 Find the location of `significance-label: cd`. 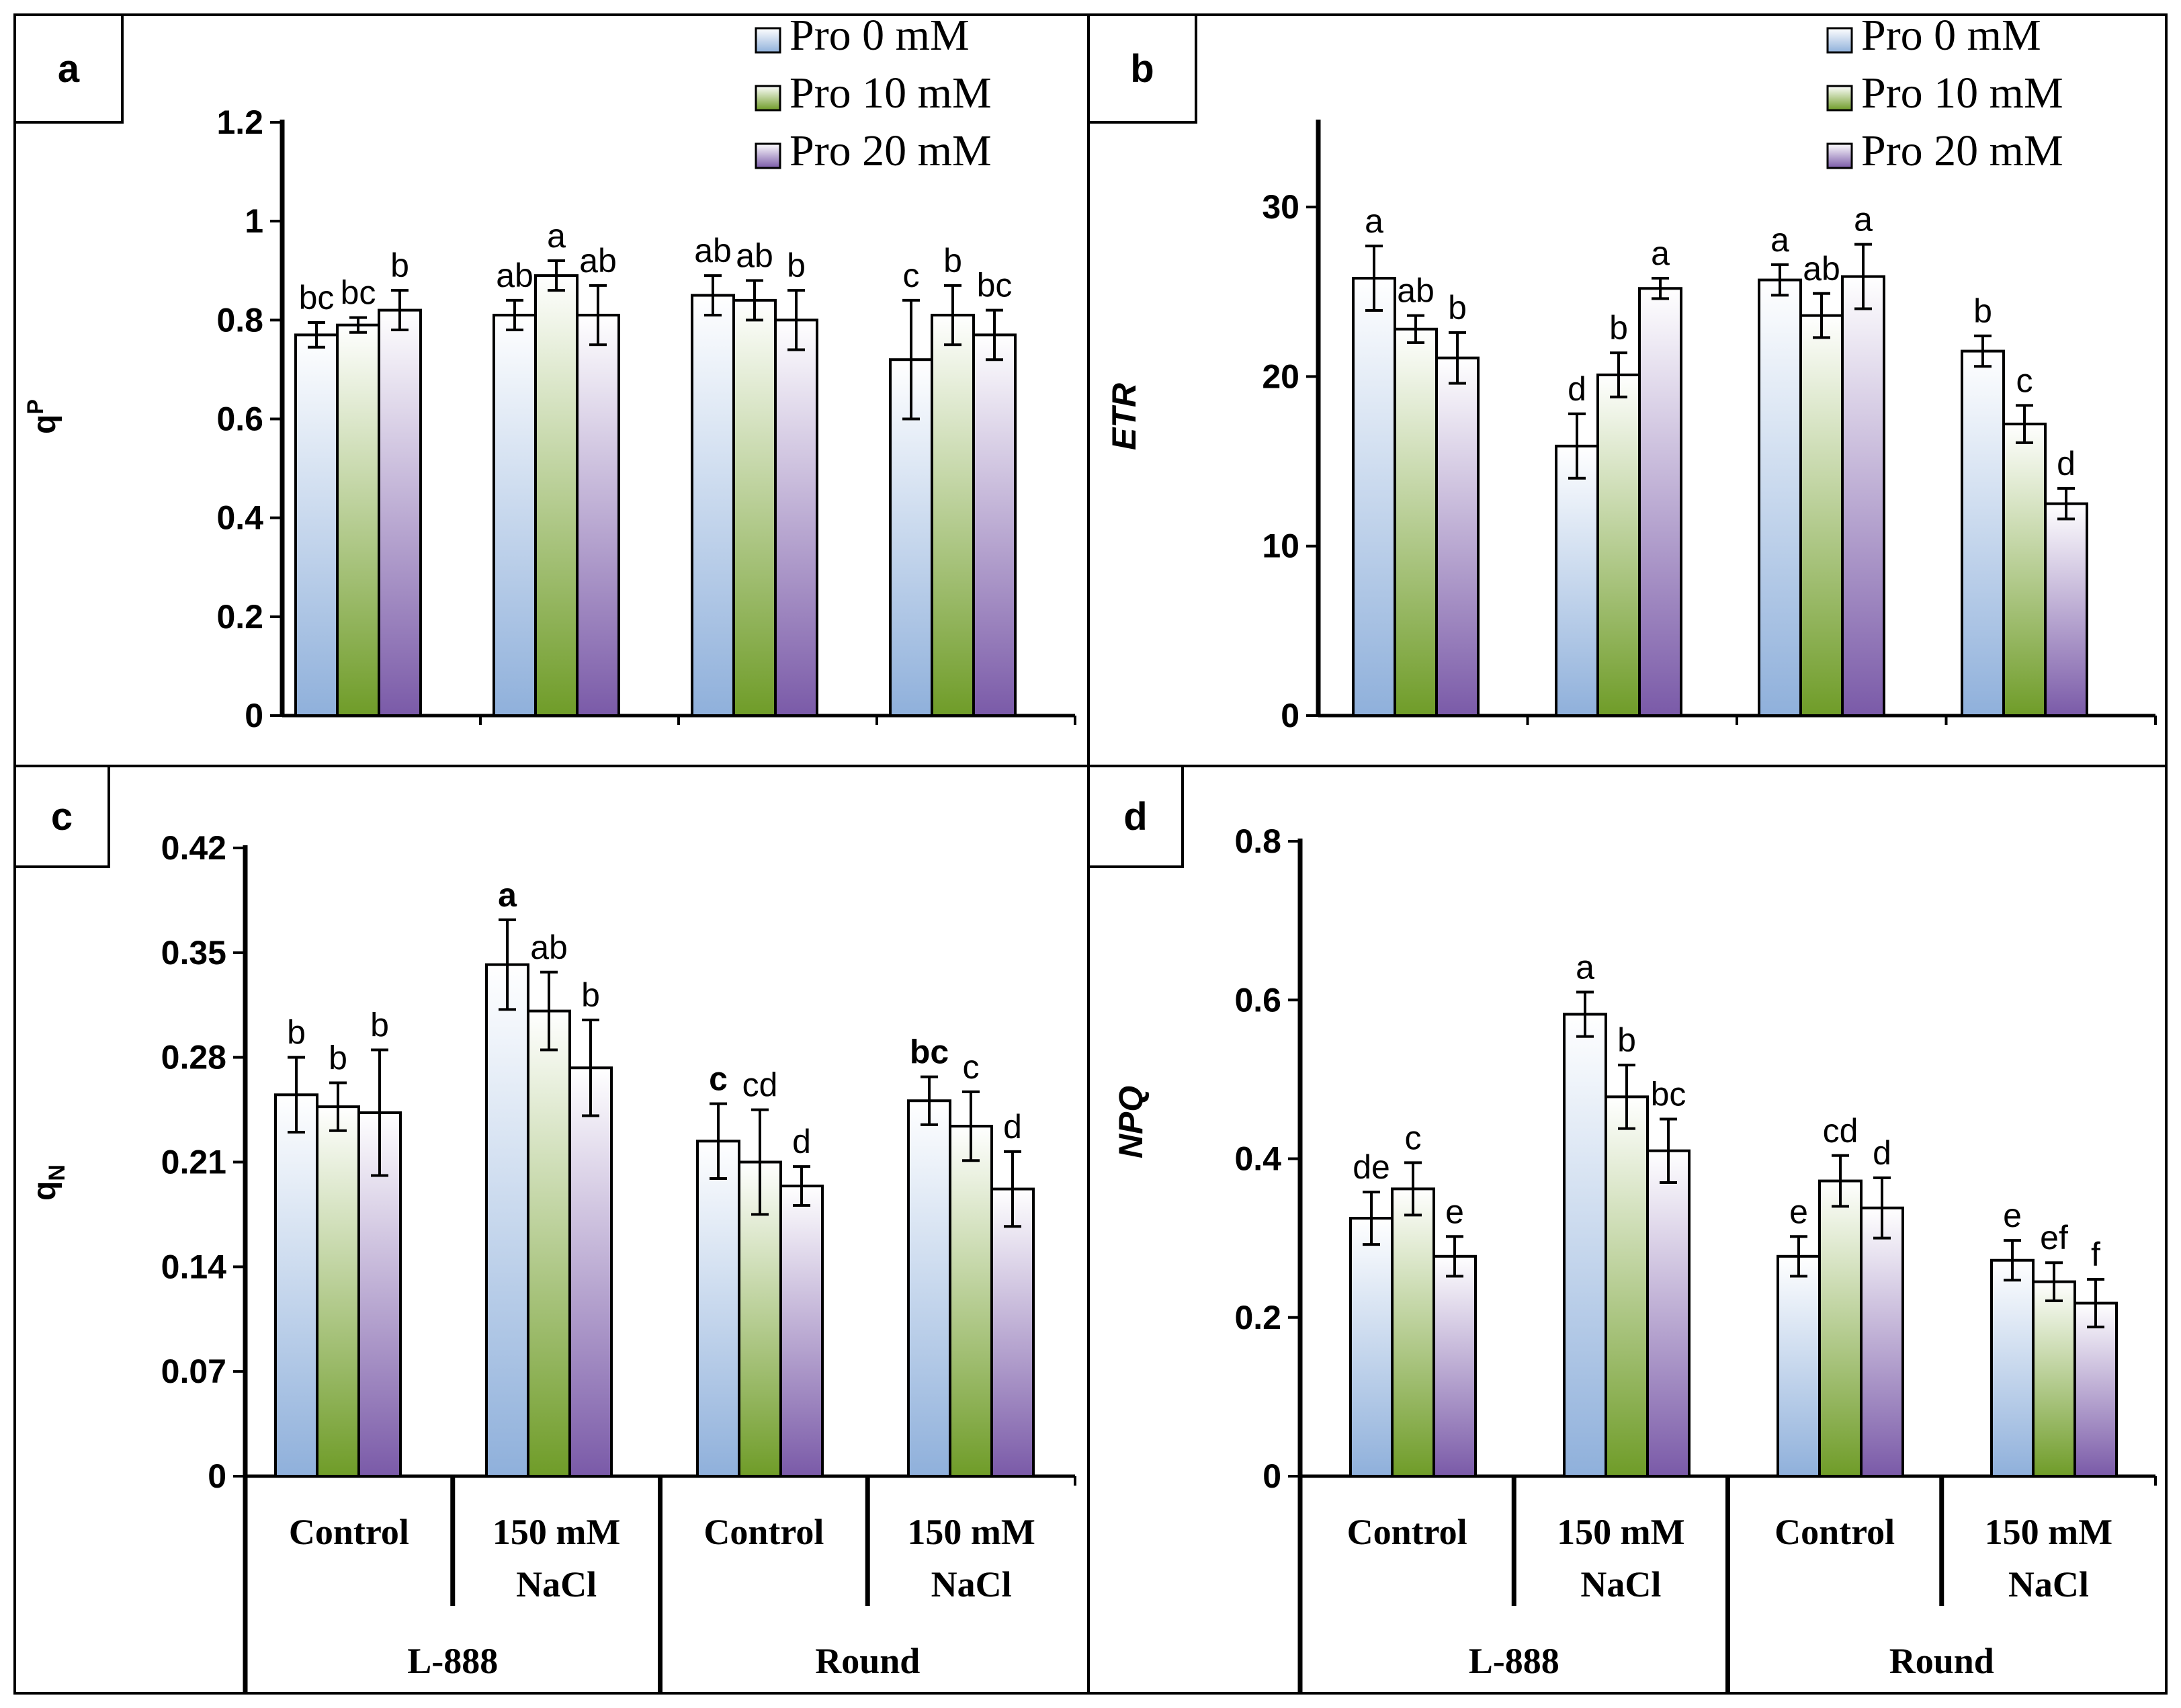

significance-label: cd is located at coordinates (760, 1085).